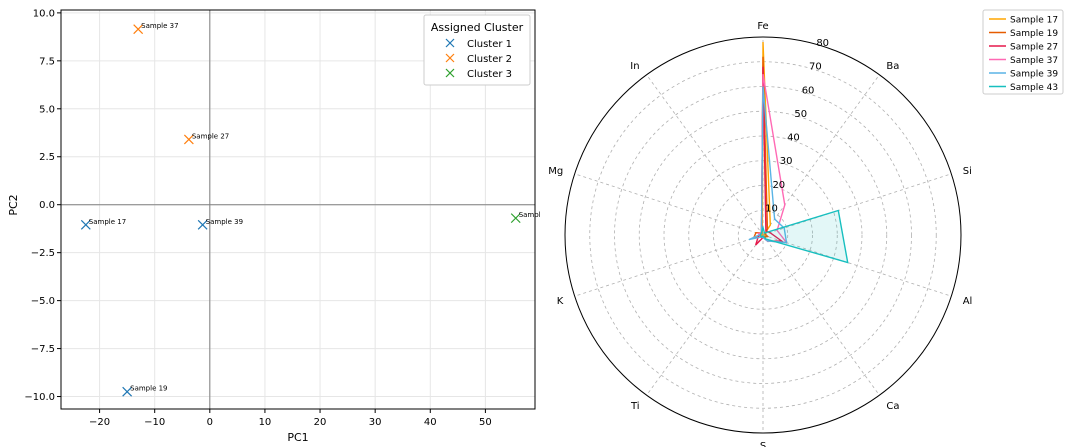  What do you see at coordinates (786, 161) in the screenshot?
I see `radial-tick-label: 30` at bounding box center [786, 161].